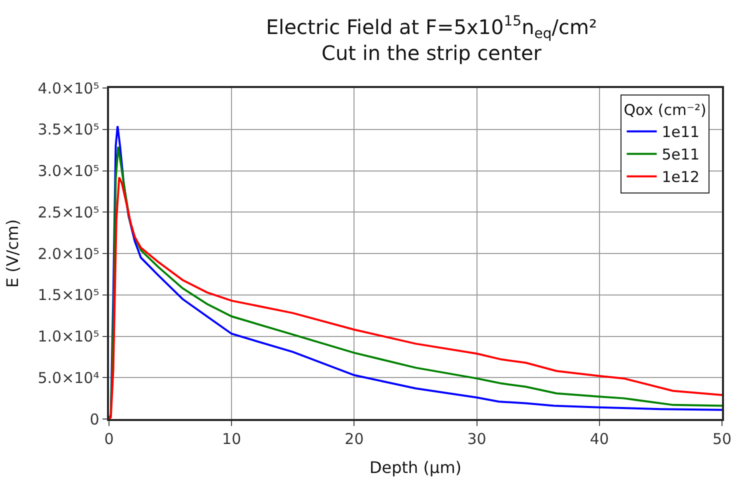  I want to click on x-tick-label: 10, so click(232, 439).